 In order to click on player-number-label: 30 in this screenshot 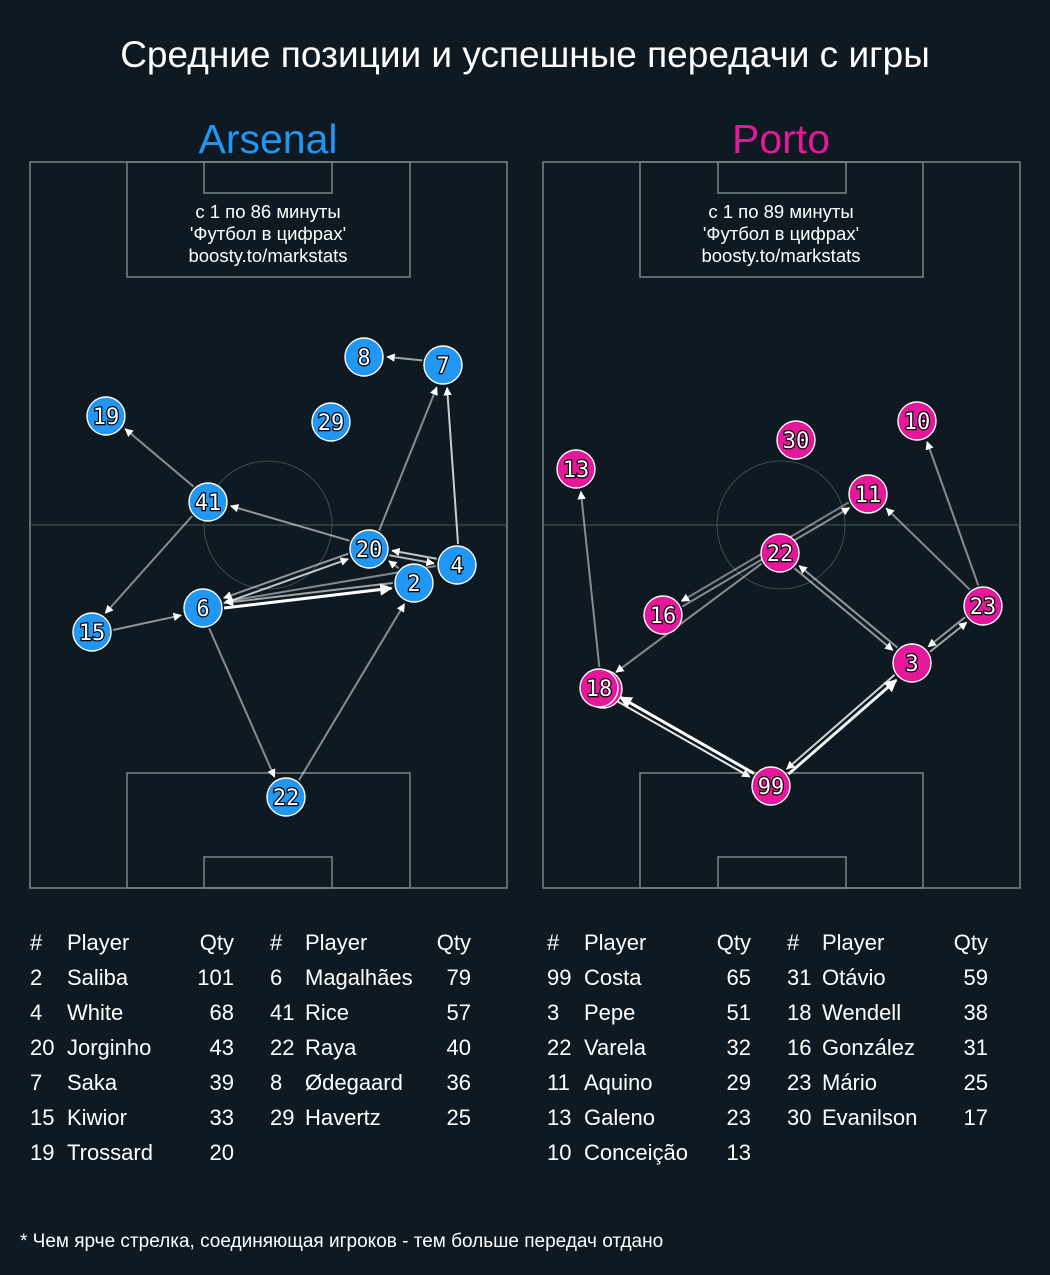, I will do `click(796, 441)`.